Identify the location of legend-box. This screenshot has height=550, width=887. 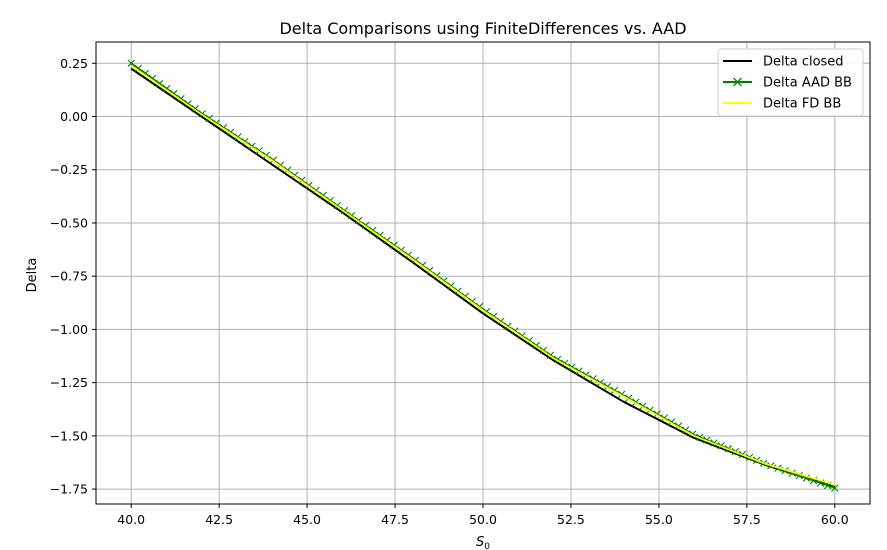
(790, 82).